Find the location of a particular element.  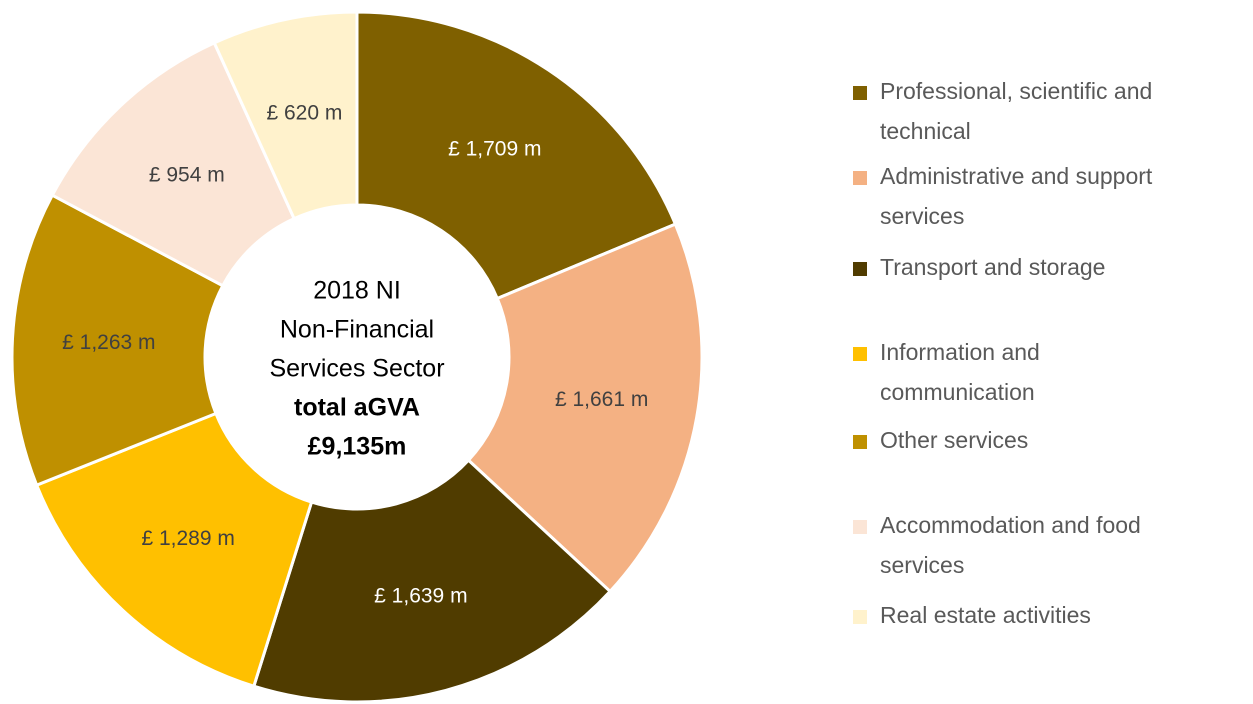

value-label: £ 1,661 m is located at coordinates (601, 399).